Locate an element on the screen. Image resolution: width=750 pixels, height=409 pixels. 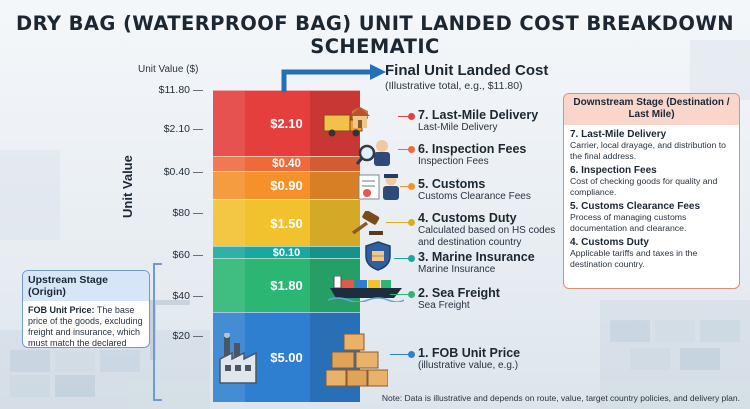
segment-customs-clearance: $0.90 is located at coordinates (286, 185).